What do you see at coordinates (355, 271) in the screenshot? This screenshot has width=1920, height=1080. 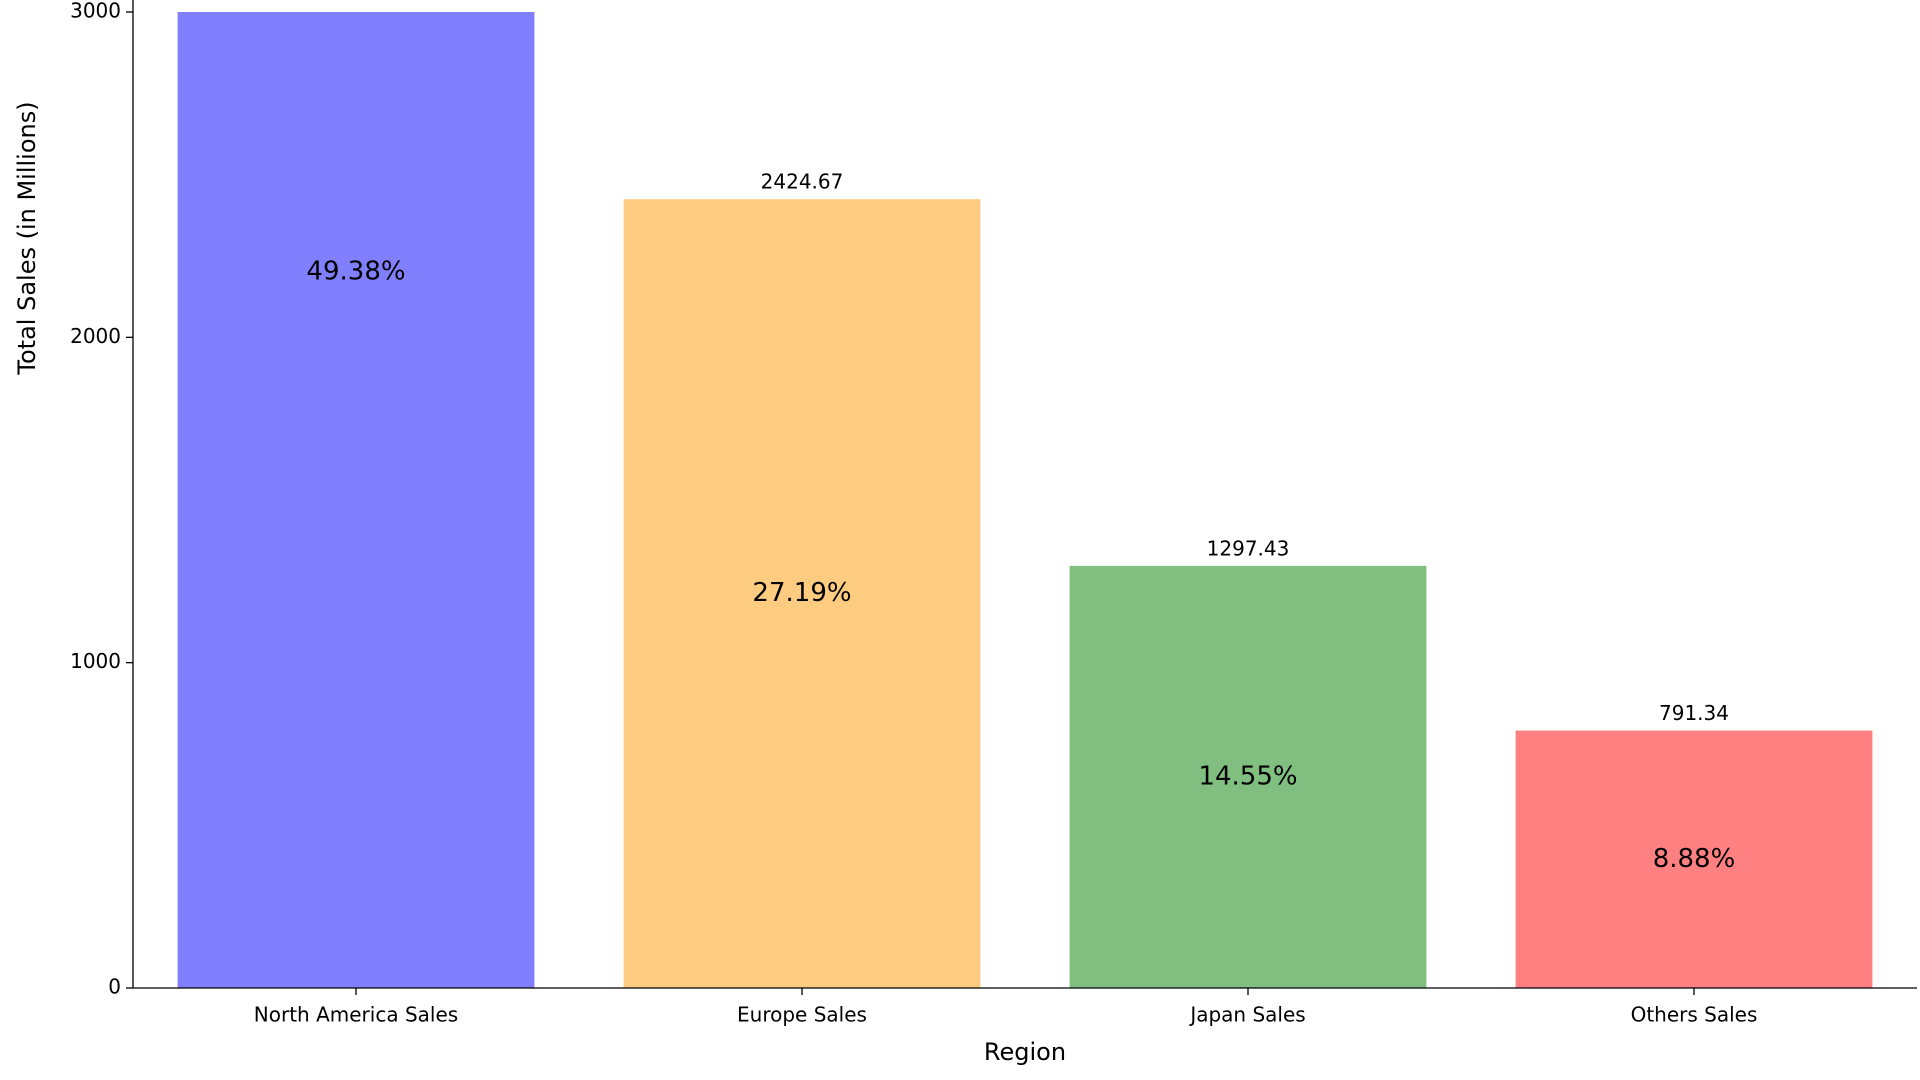 I see `share-label: 49.38%` at bounding box center [355, 271].